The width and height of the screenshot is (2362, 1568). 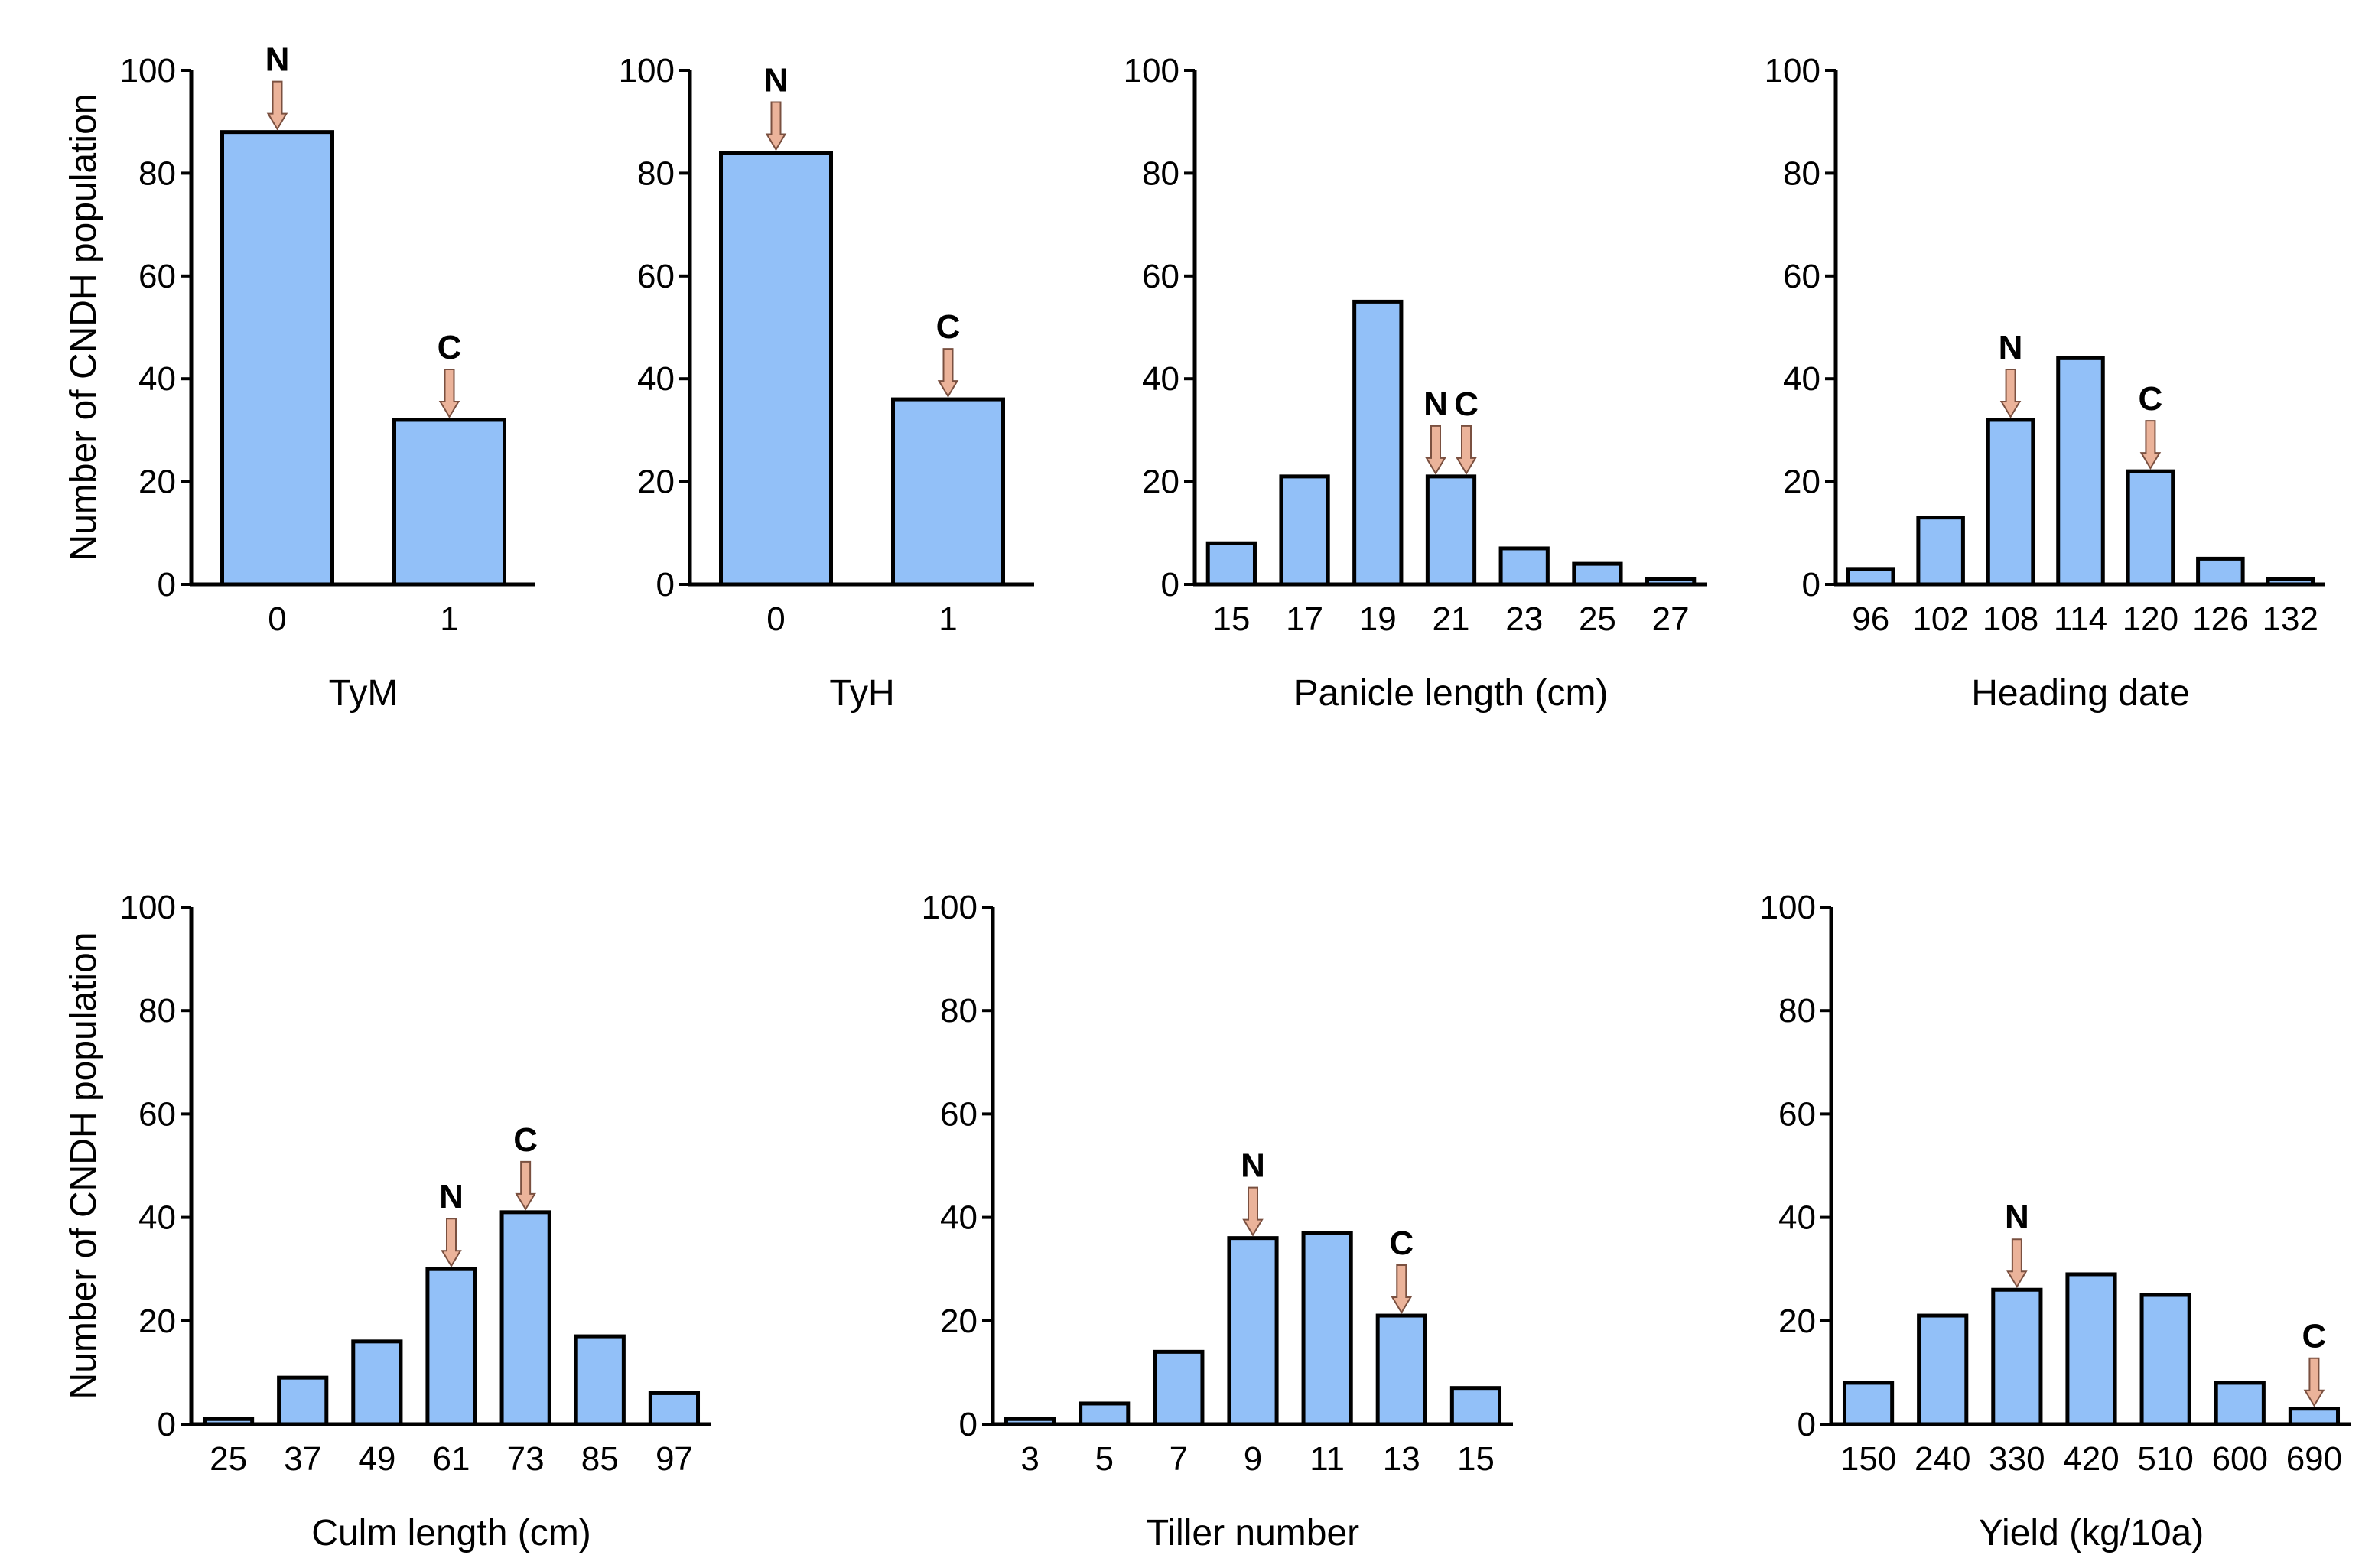 What do you see at coordinates (2011, 619) in the screenshot?
I see `x-tick-label: 108` at bounding box center [2011, 619].